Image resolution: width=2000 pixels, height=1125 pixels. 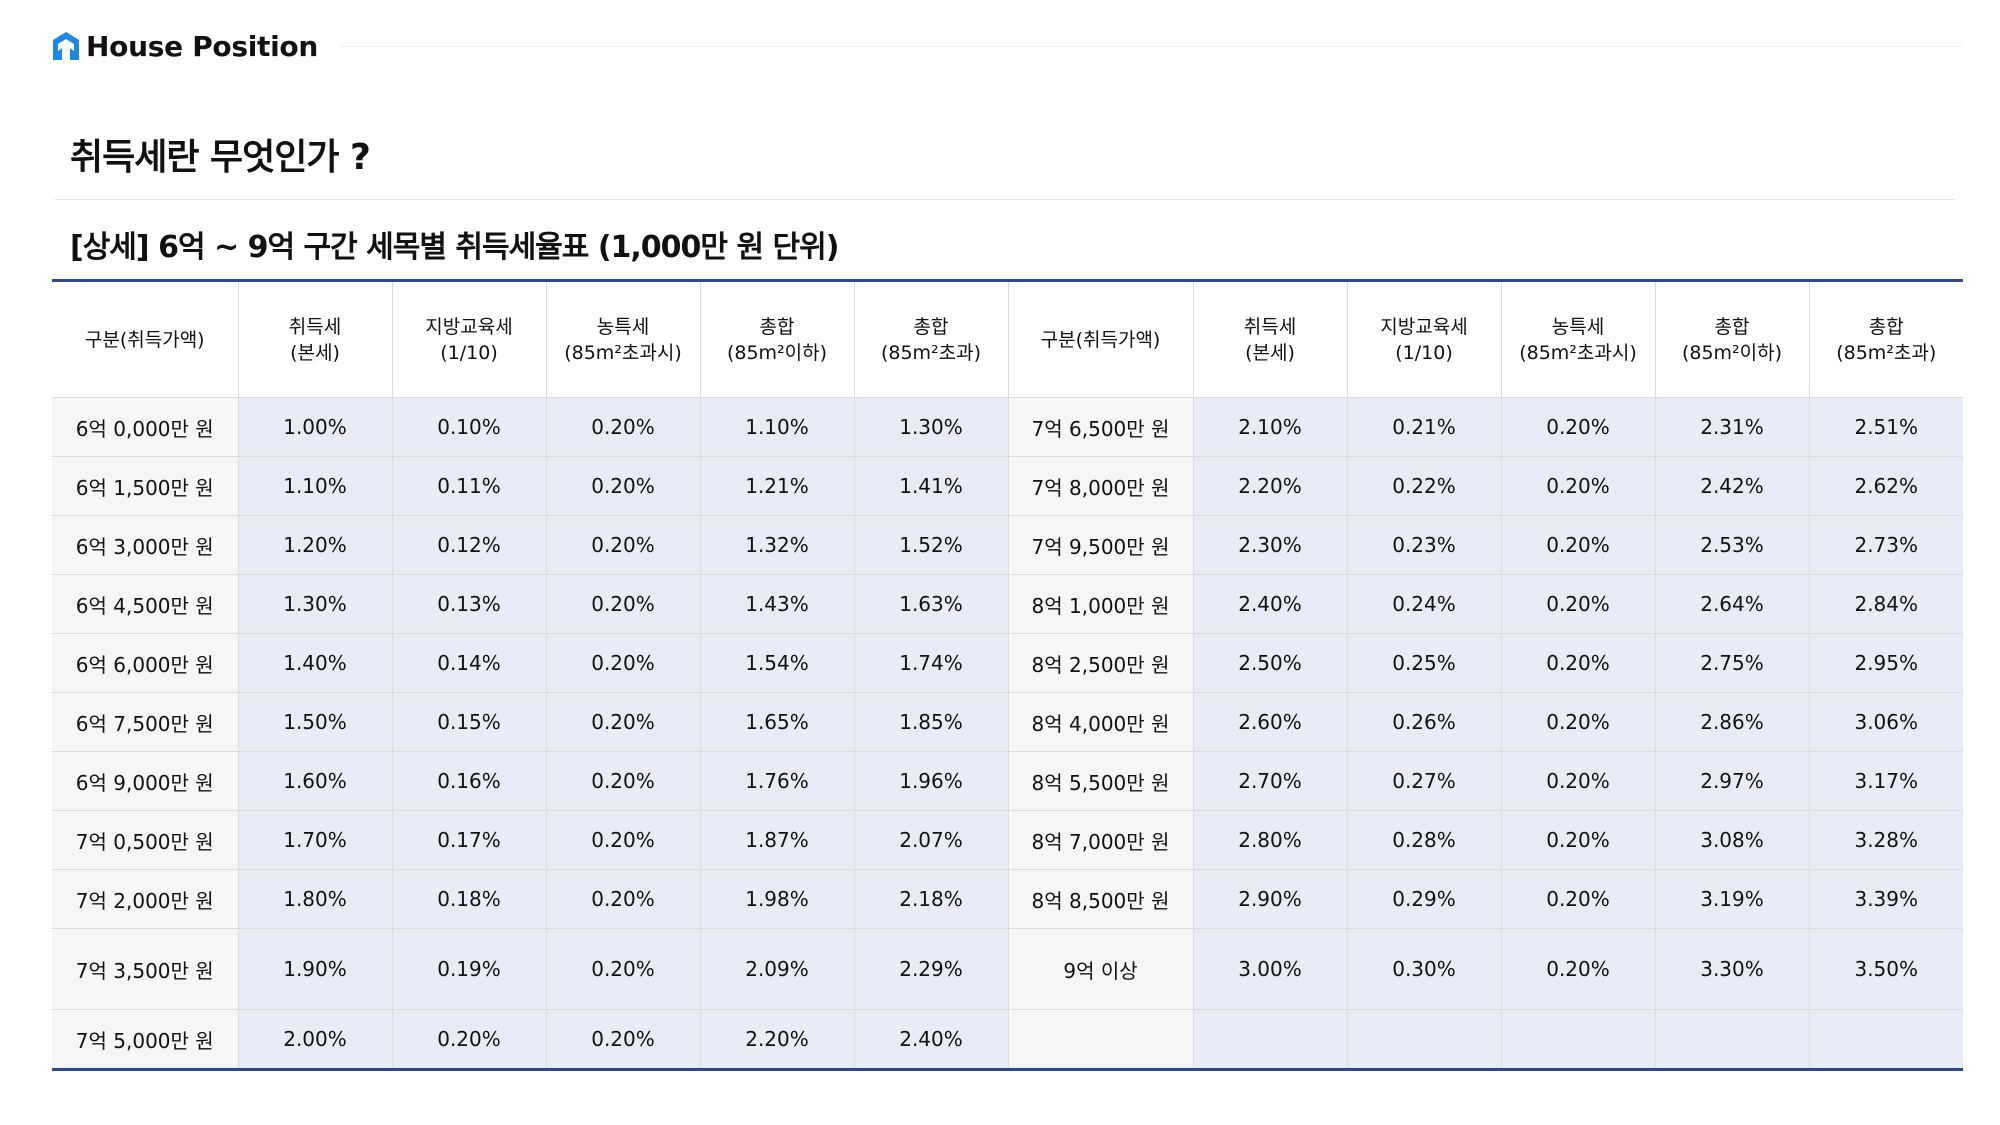 I want to click on price-range-cell, so click(x=1100, y=1039).